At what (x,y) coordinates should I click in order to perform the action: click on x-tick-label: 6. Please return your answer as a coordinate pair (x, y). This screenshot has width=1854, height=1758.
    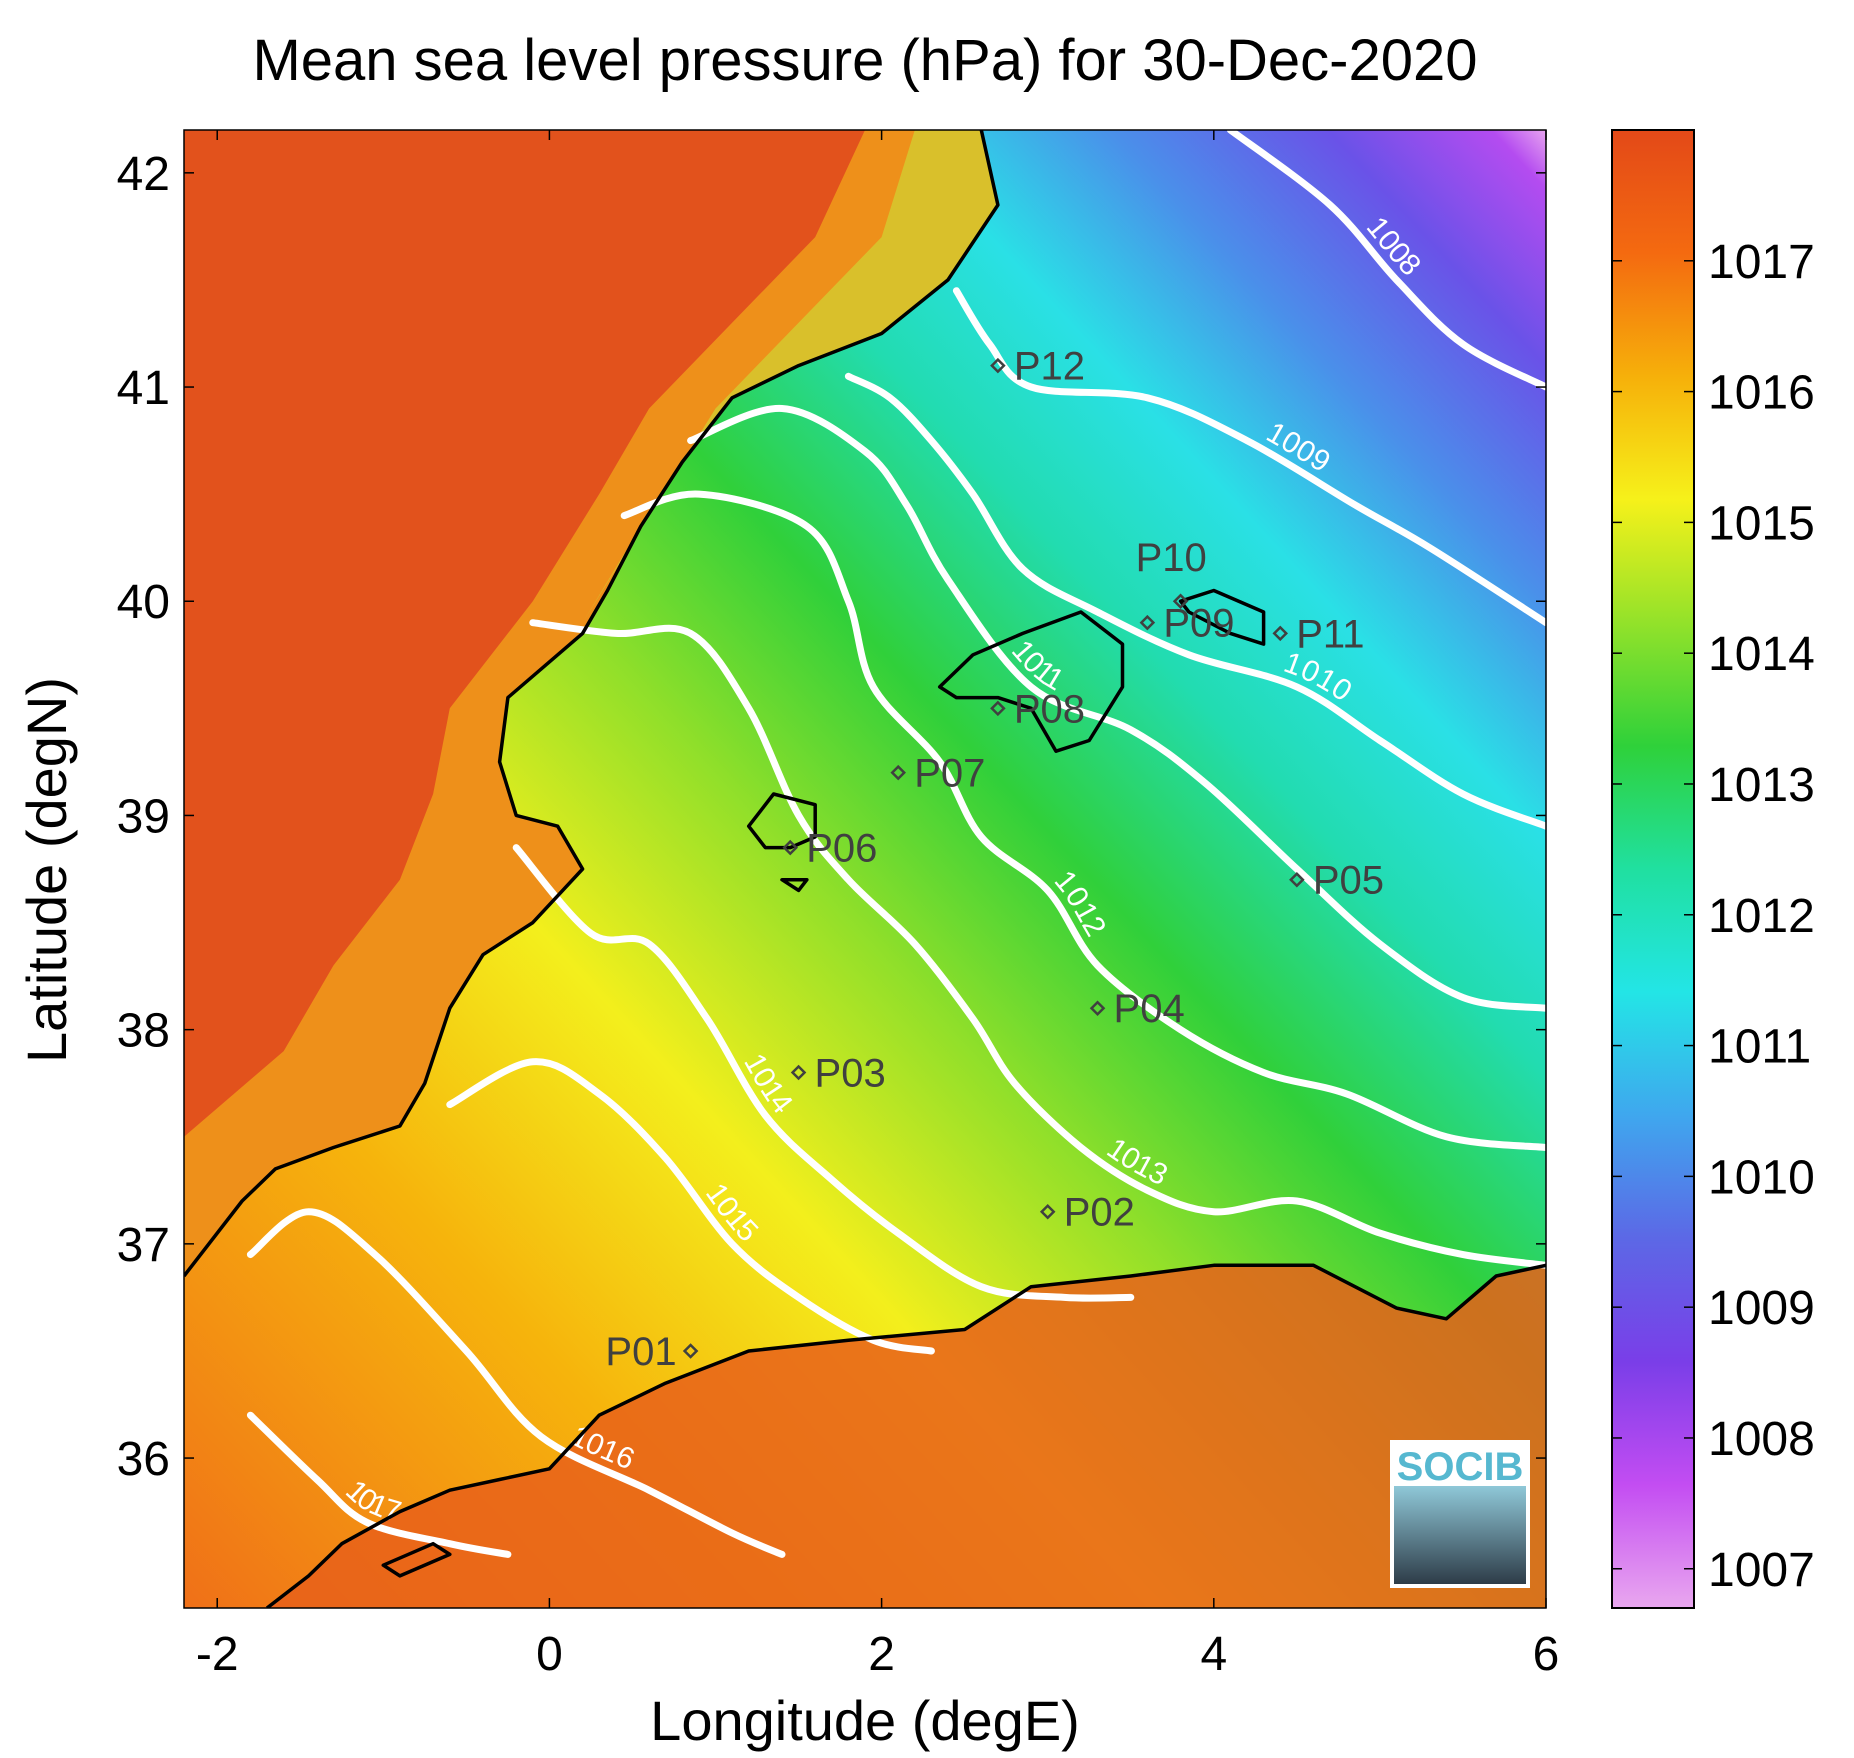
    Looking at the image, I should click on (1546, 1654).